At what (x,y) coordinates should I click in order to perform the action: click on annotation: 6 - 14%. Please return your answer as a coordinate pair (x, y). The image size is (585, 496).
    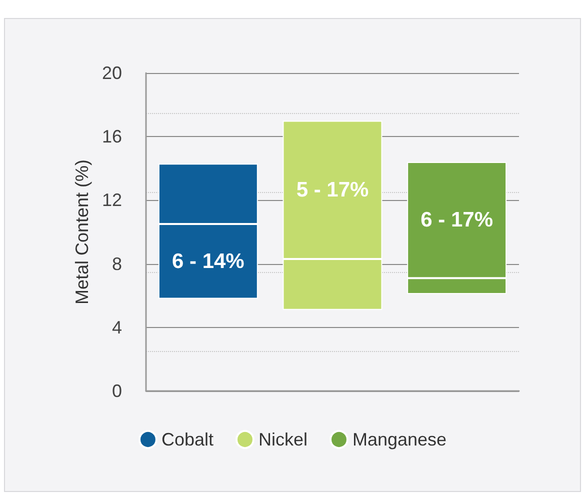
    Looking at the image, I should click on (208, 261).